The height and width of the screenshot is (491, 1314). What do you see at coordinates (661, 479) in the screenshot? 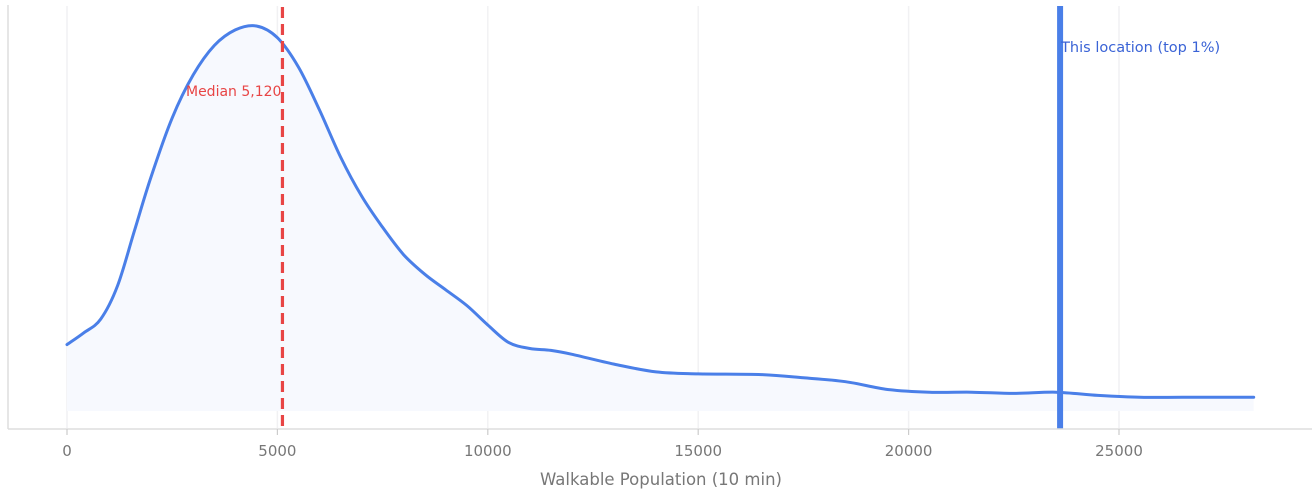
I see `x-axis-label: Walkable Population (10 min)` at bounding box center [661, 479].